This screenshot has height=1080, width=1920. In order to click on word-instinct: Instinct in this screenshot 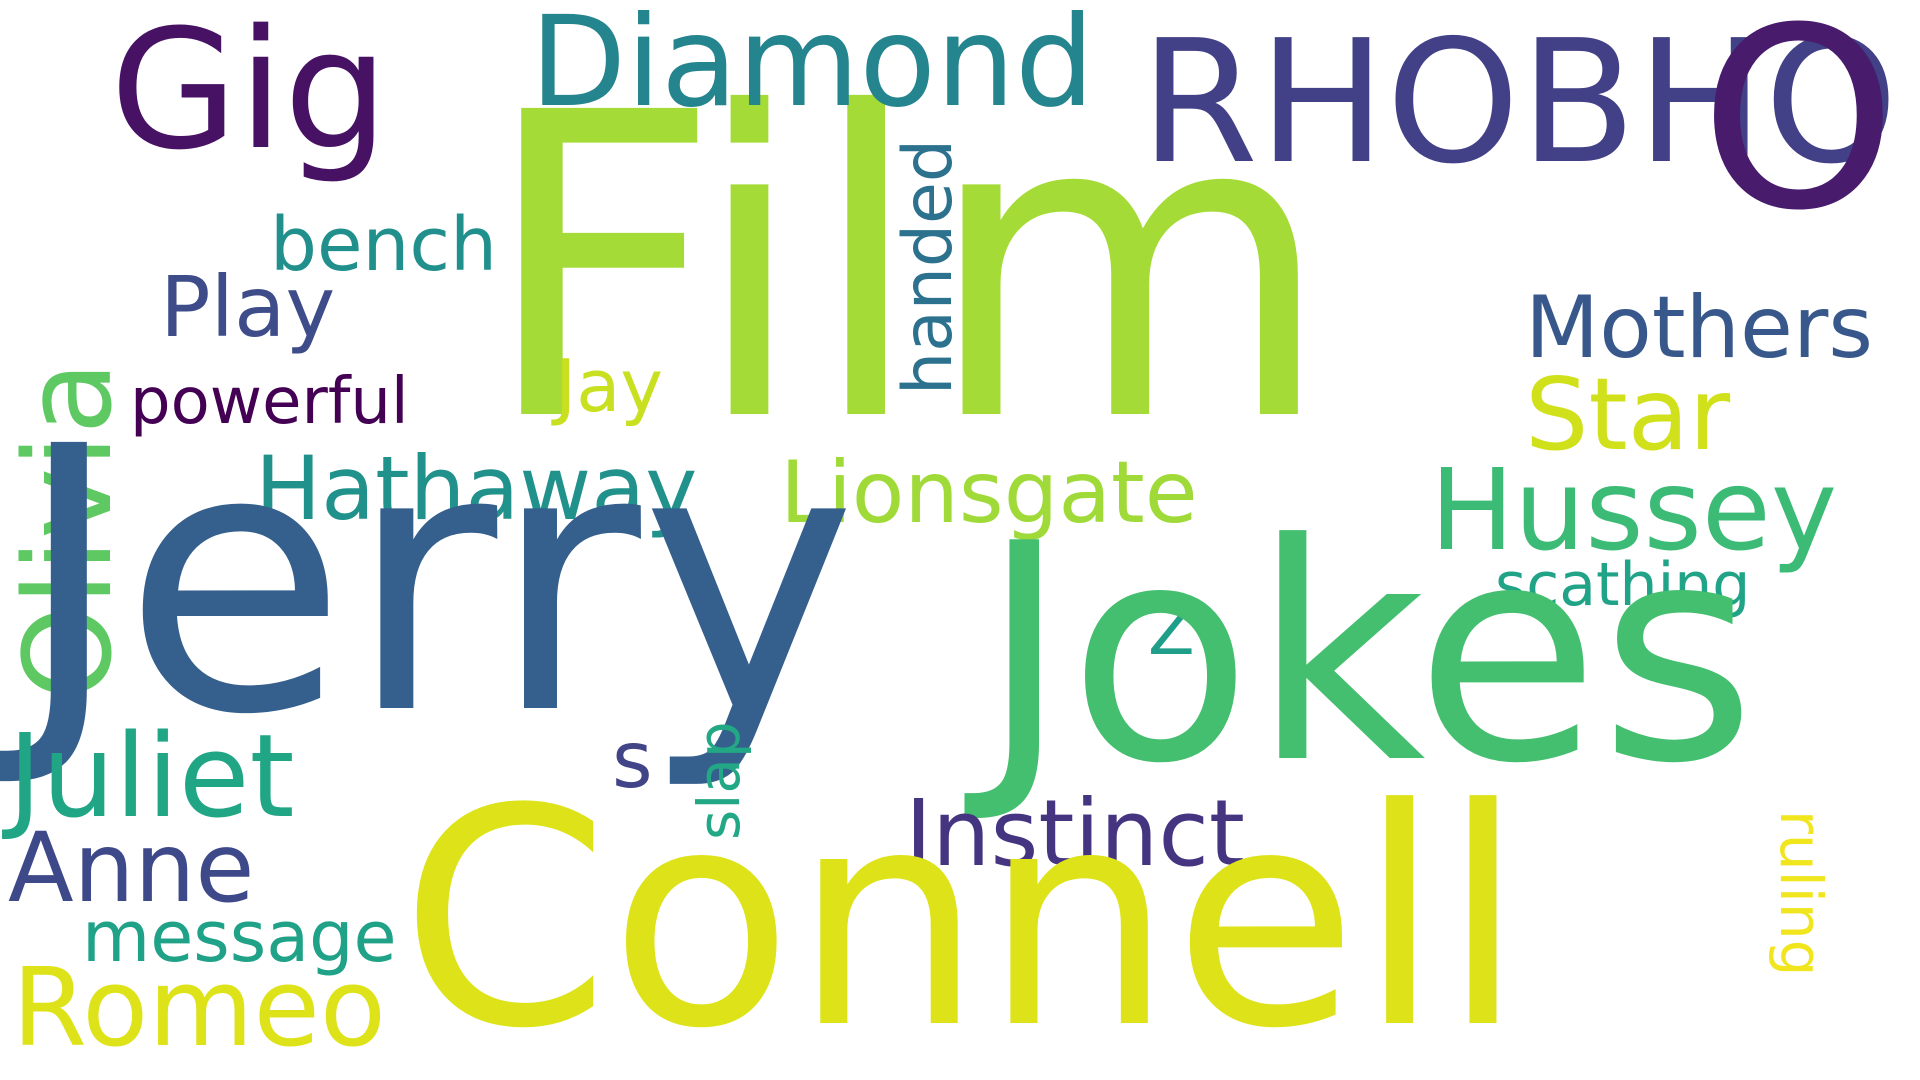, I will do `click(1075, 833)`.